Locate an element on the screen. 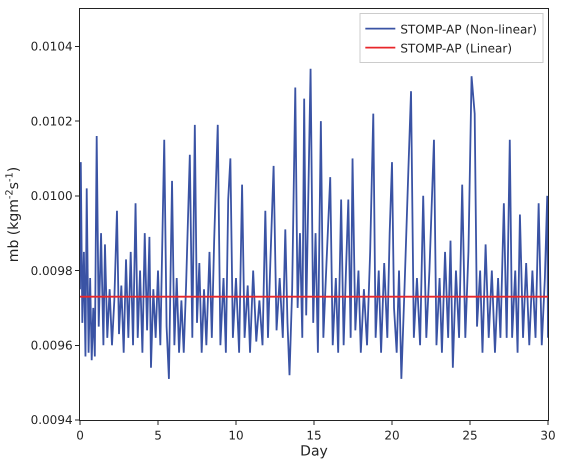  x-tick-label: 25 is located at coordinates (470, 435).